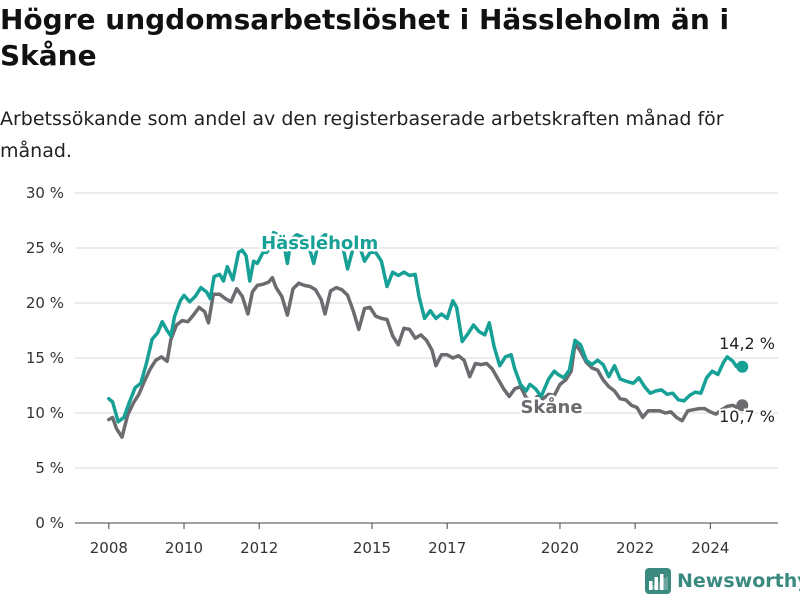  I want to click on series-label-hassleholm: Hässleholm, so click(319, 243).